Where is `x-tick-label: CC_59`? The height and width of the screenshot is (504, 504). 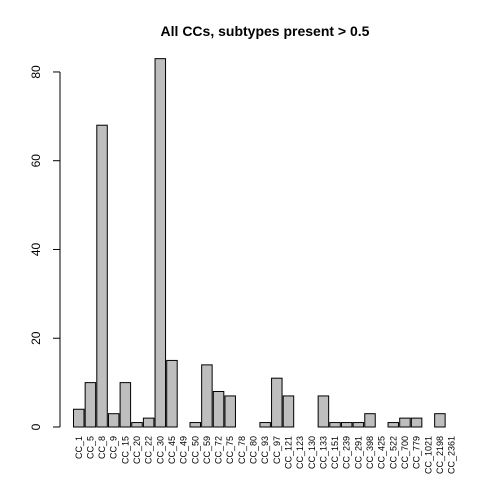
x-tick-label: CC_59 is located at coordinates (207, 450).